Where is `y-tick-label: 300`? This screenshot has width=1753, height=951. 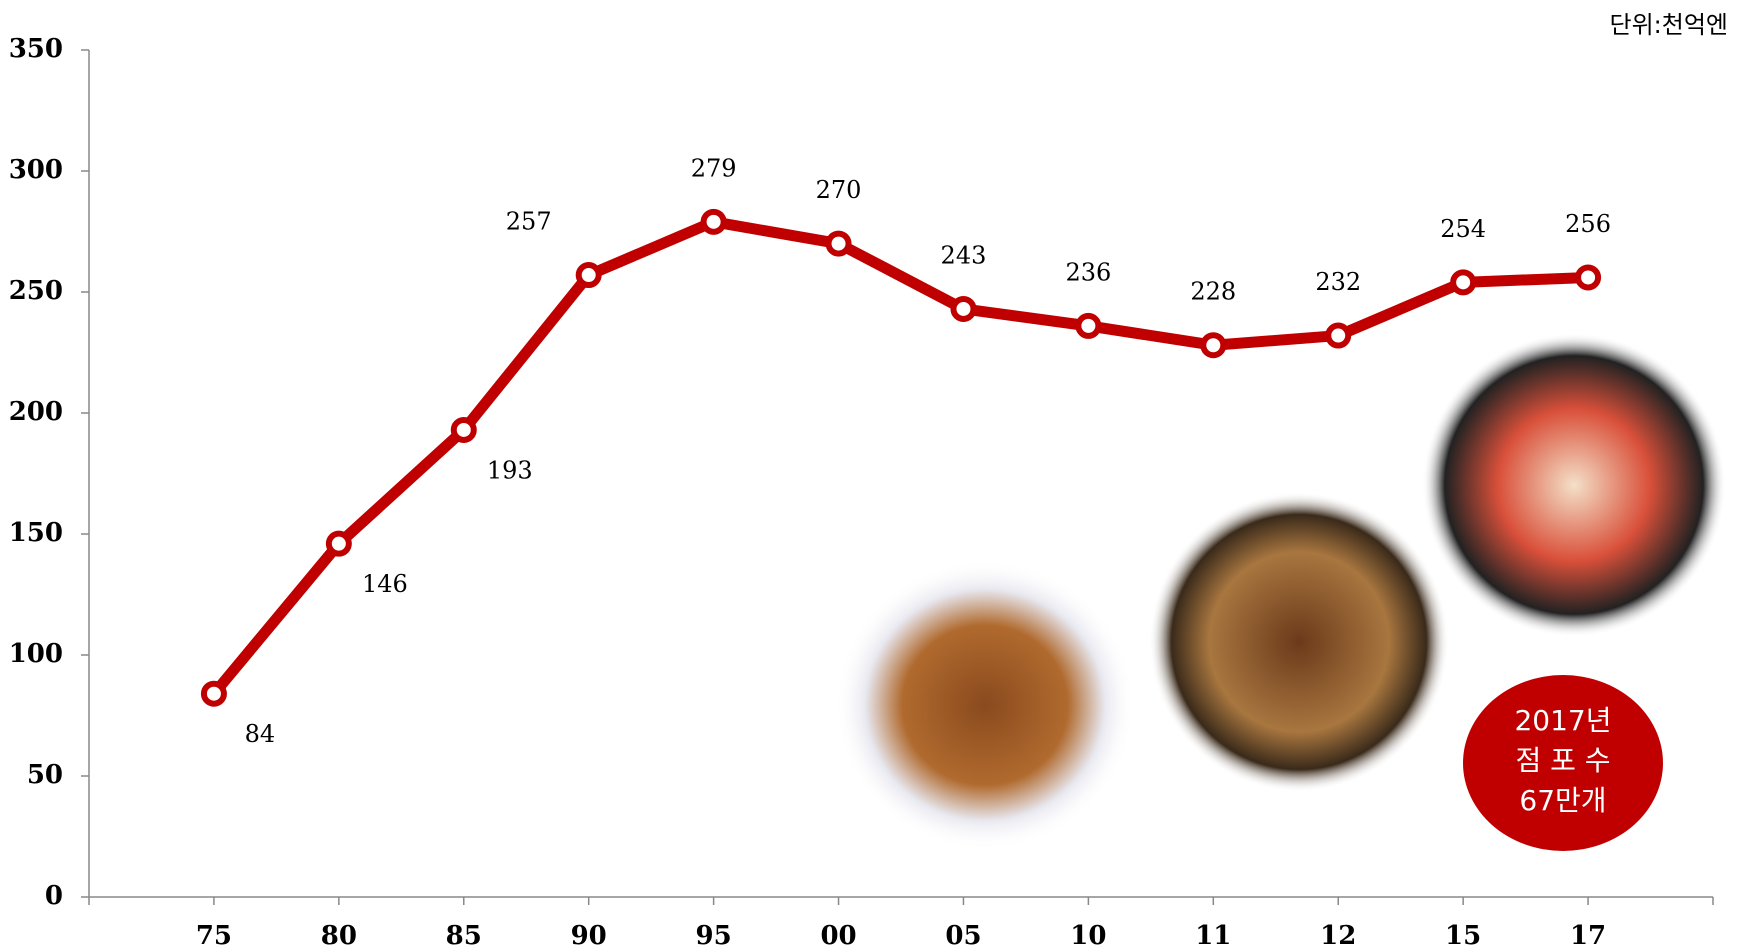 y-tick-label: 300 is located at coordinates (36, 170).